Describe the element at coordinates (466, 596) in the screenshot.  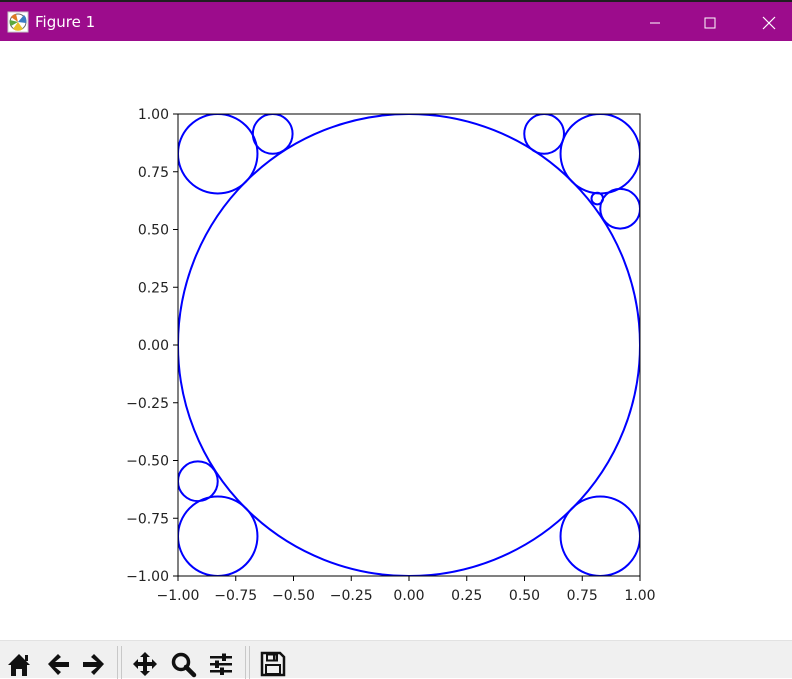
I see `x-tick-label: 0.25` at that location.